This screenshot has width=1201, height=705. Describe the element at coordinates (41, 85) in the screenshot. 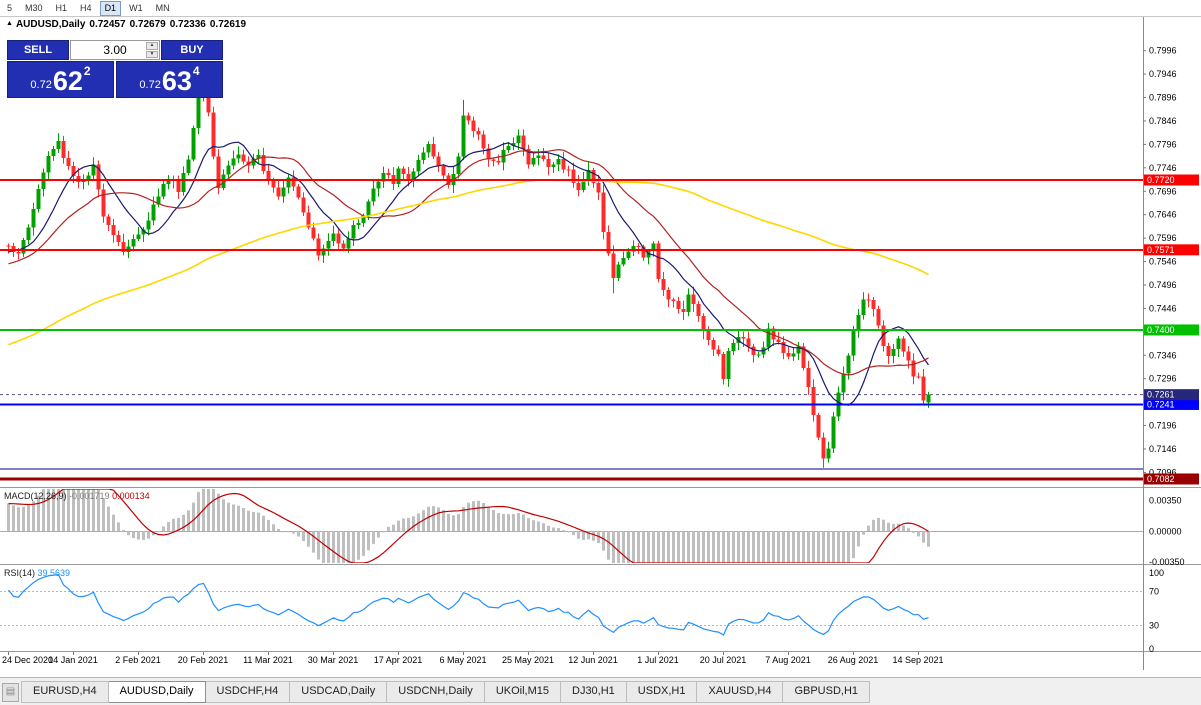

I see `sell-price-small: 0.72` at that location.